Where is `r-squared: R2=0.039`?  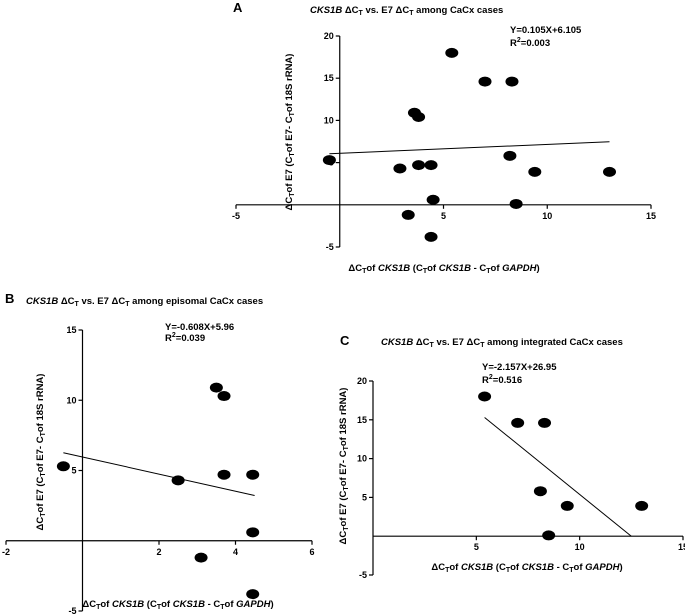 r-squared: R2=0.039 is located at coordinates (185, 338).